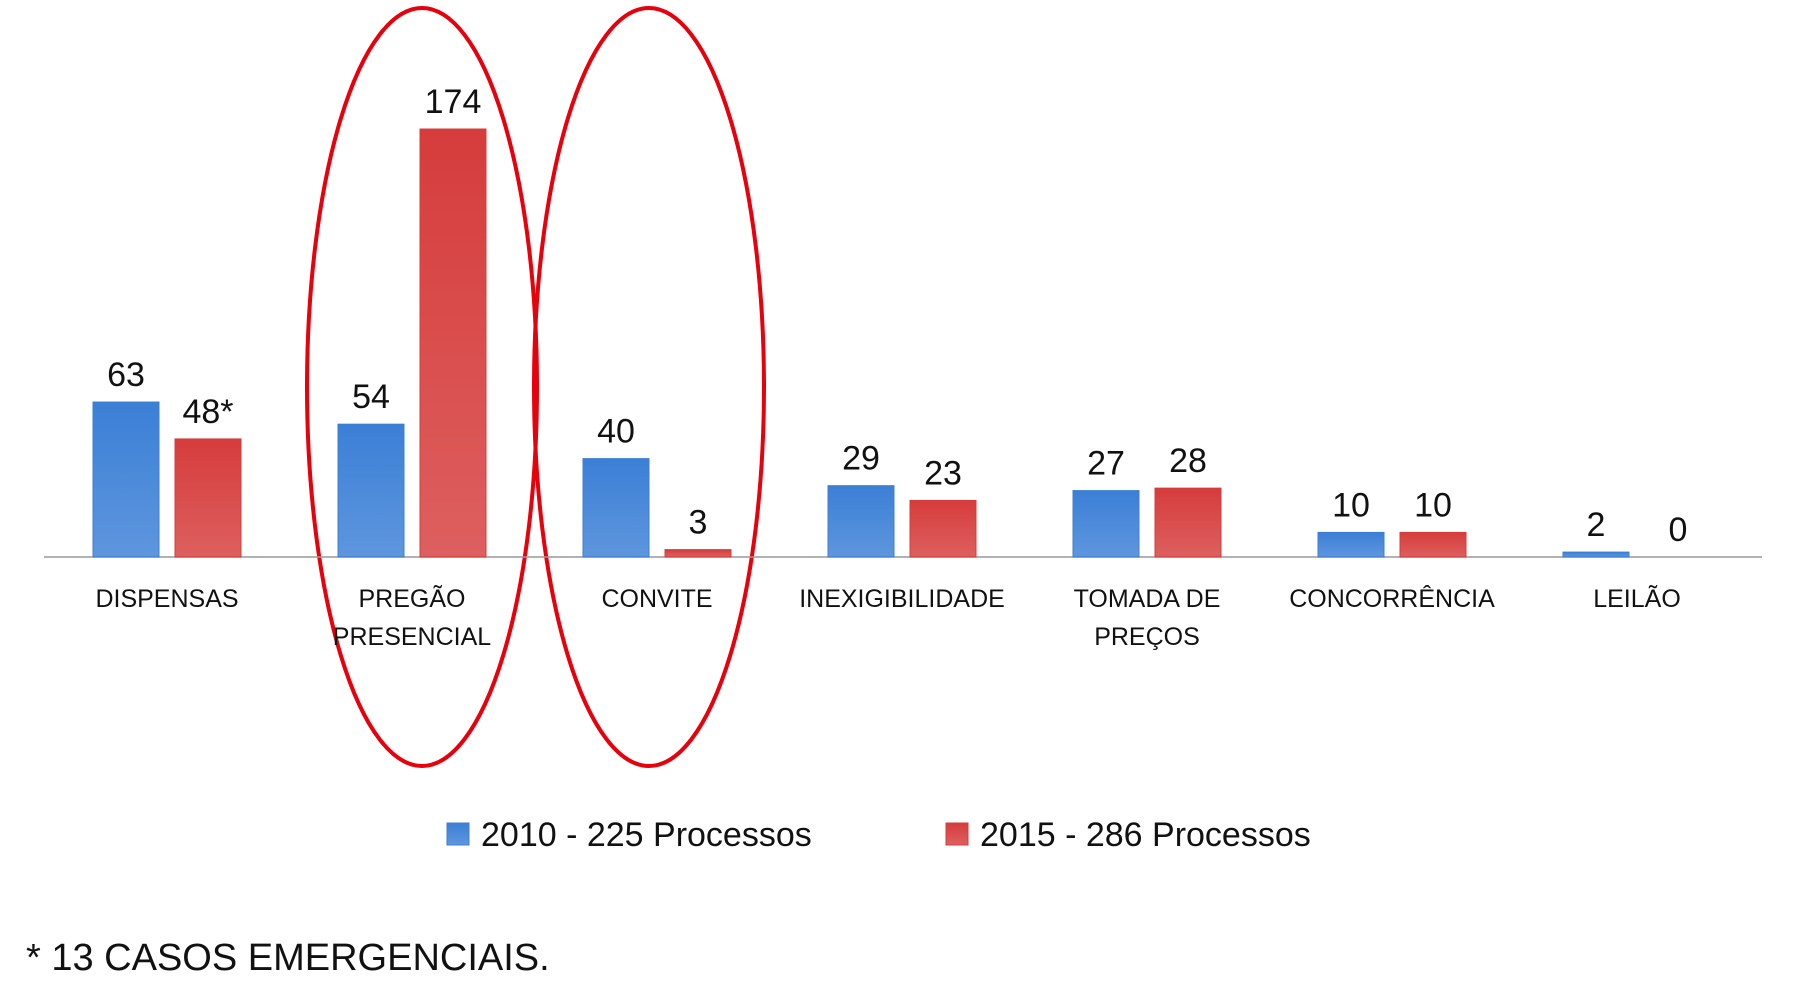 This screenshot has width=1810, height=987. What do you see at coordinates (861, 459) in the screenshot?
I see `value-label: 29` at bounding box center [861, 459].